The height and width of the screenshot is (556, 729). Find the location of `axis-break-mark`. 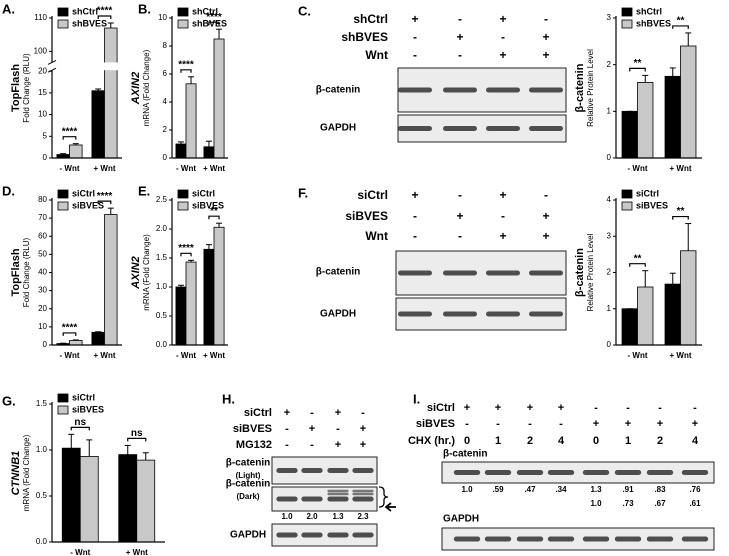

axis-break-mark is located at coordinates (52, 62).